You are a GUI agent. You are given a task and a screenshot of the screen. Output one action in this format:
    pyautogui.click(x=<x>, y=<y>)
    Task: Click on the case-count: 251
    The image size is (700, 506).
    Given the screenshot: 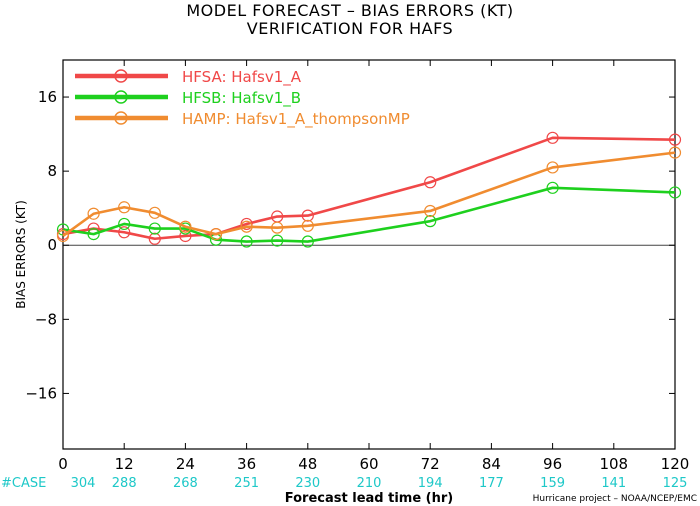 What is the action you would take?
    pyautogui.click(x=246, y=483)
    